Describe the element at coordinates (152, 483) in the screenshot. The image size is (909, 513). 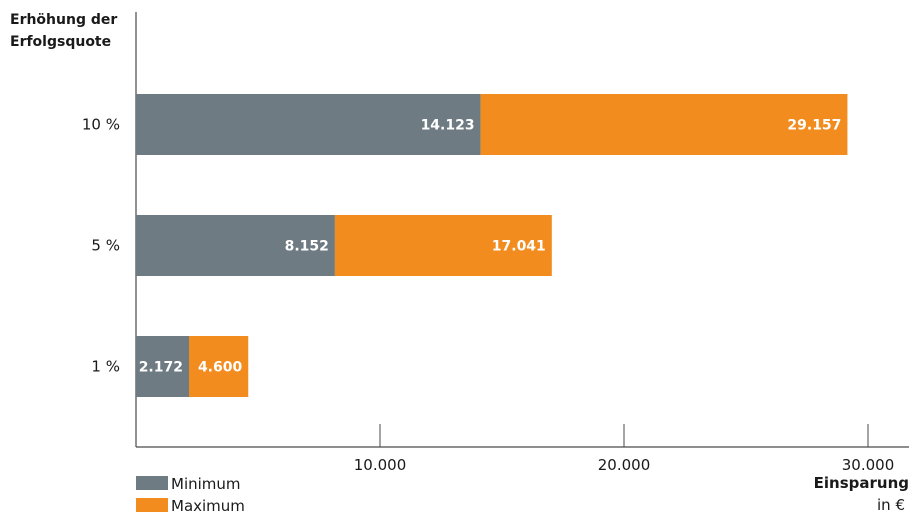
I see `legend-swatch-minimum` at that location.